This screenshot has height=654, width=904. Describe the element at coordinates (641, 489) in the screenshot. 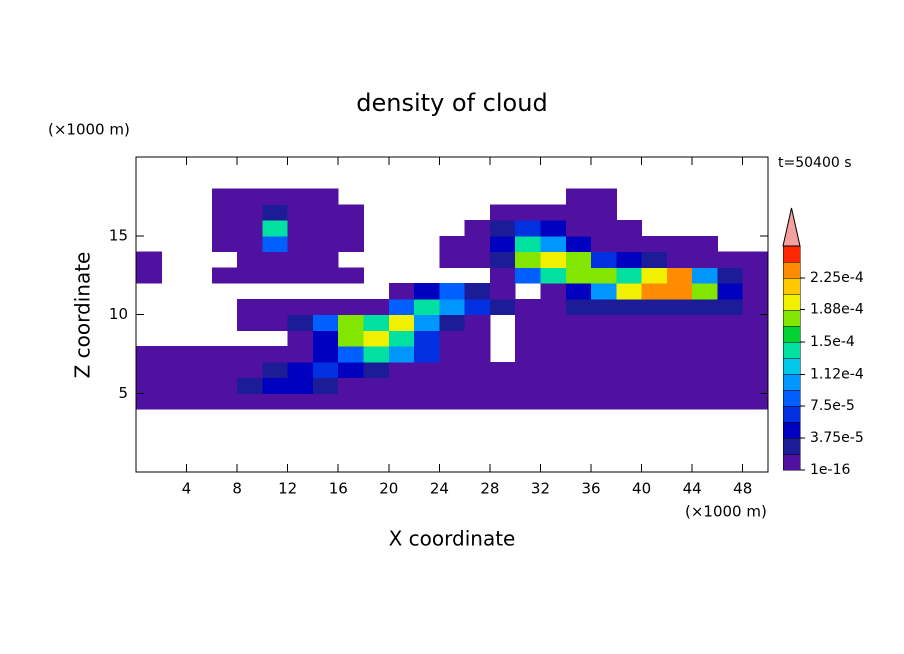

I see `x-tick-label: 40` at that location.